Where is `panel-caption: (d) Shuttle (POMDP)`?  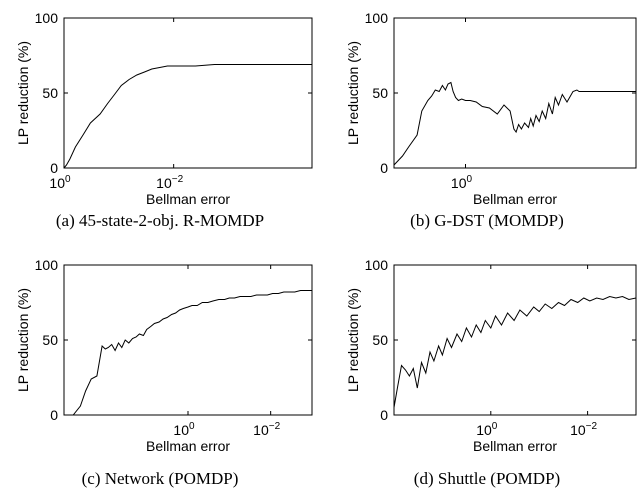 panel-caption: (d) Shuttle (POMDP) is located at coordinates (487, 478).